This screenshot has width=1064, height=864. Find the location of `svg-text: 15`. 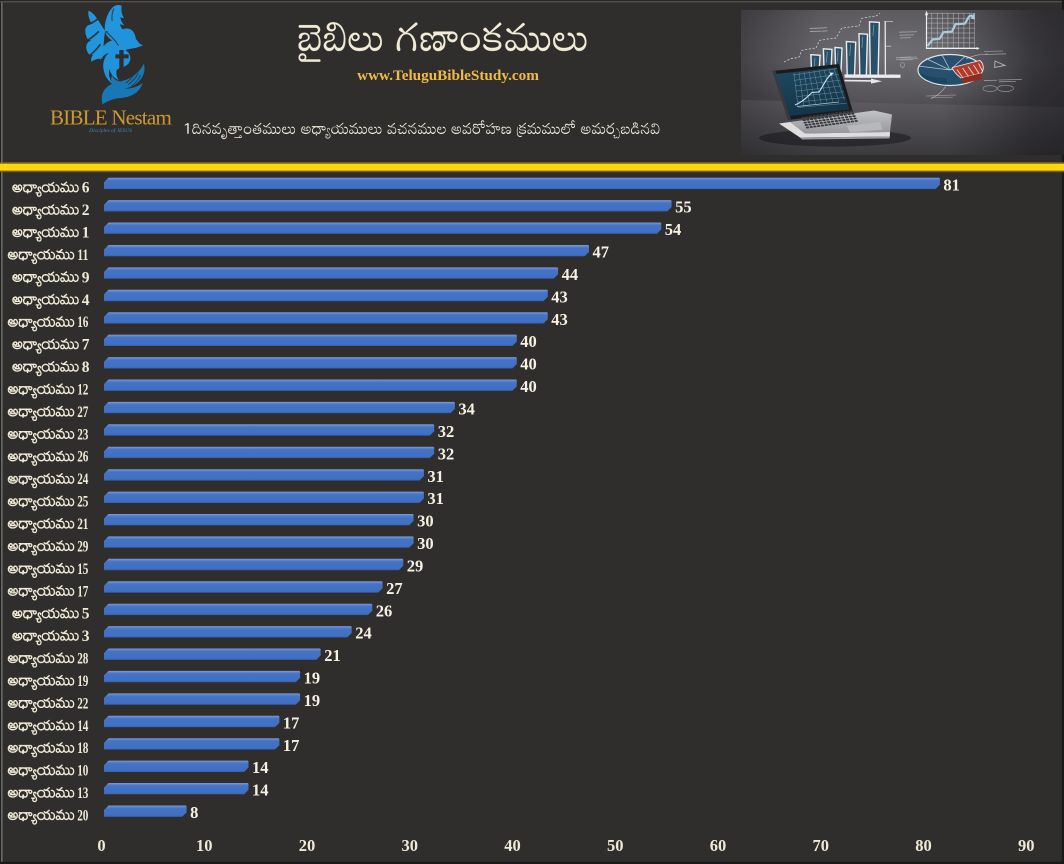

svg-text: 15 is located at coordinates (82, 569).